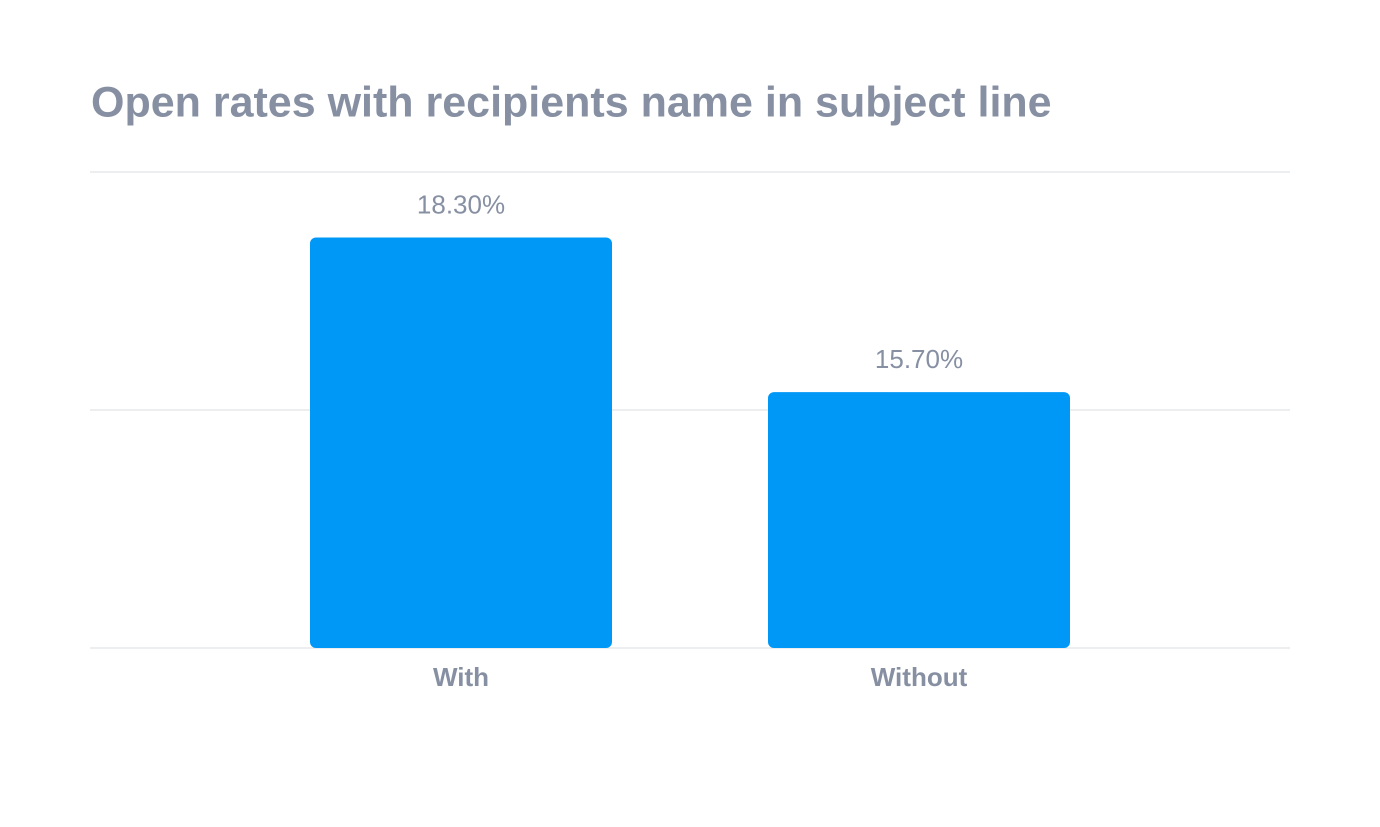 The height and width of the screenshot is (827, 1380). Describe the element at coordinates (461, 204) in the screenshot. I see `value-label: 18.30%` at that location.